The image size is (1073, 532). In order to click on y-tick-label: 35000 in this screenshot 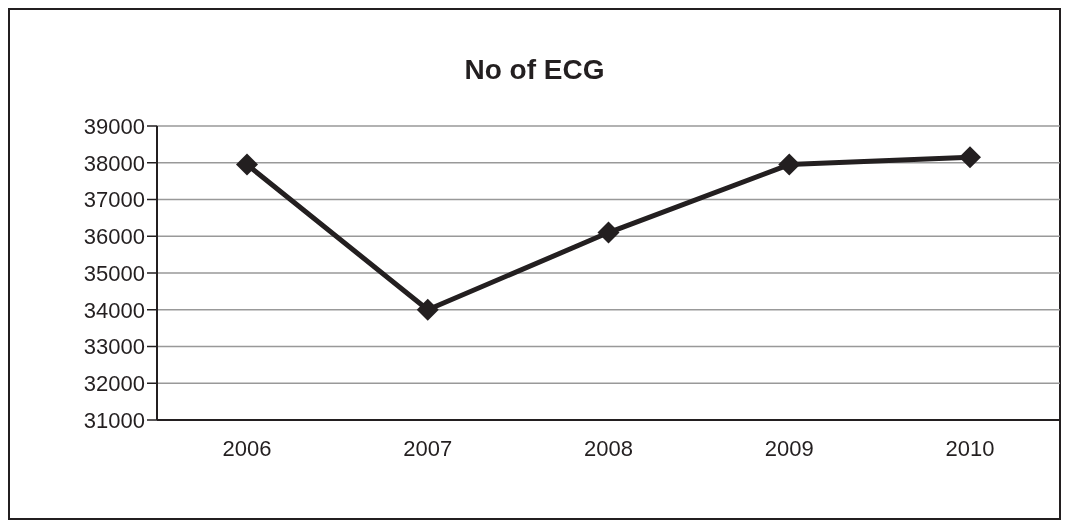, I will do `click(114, 273)`.